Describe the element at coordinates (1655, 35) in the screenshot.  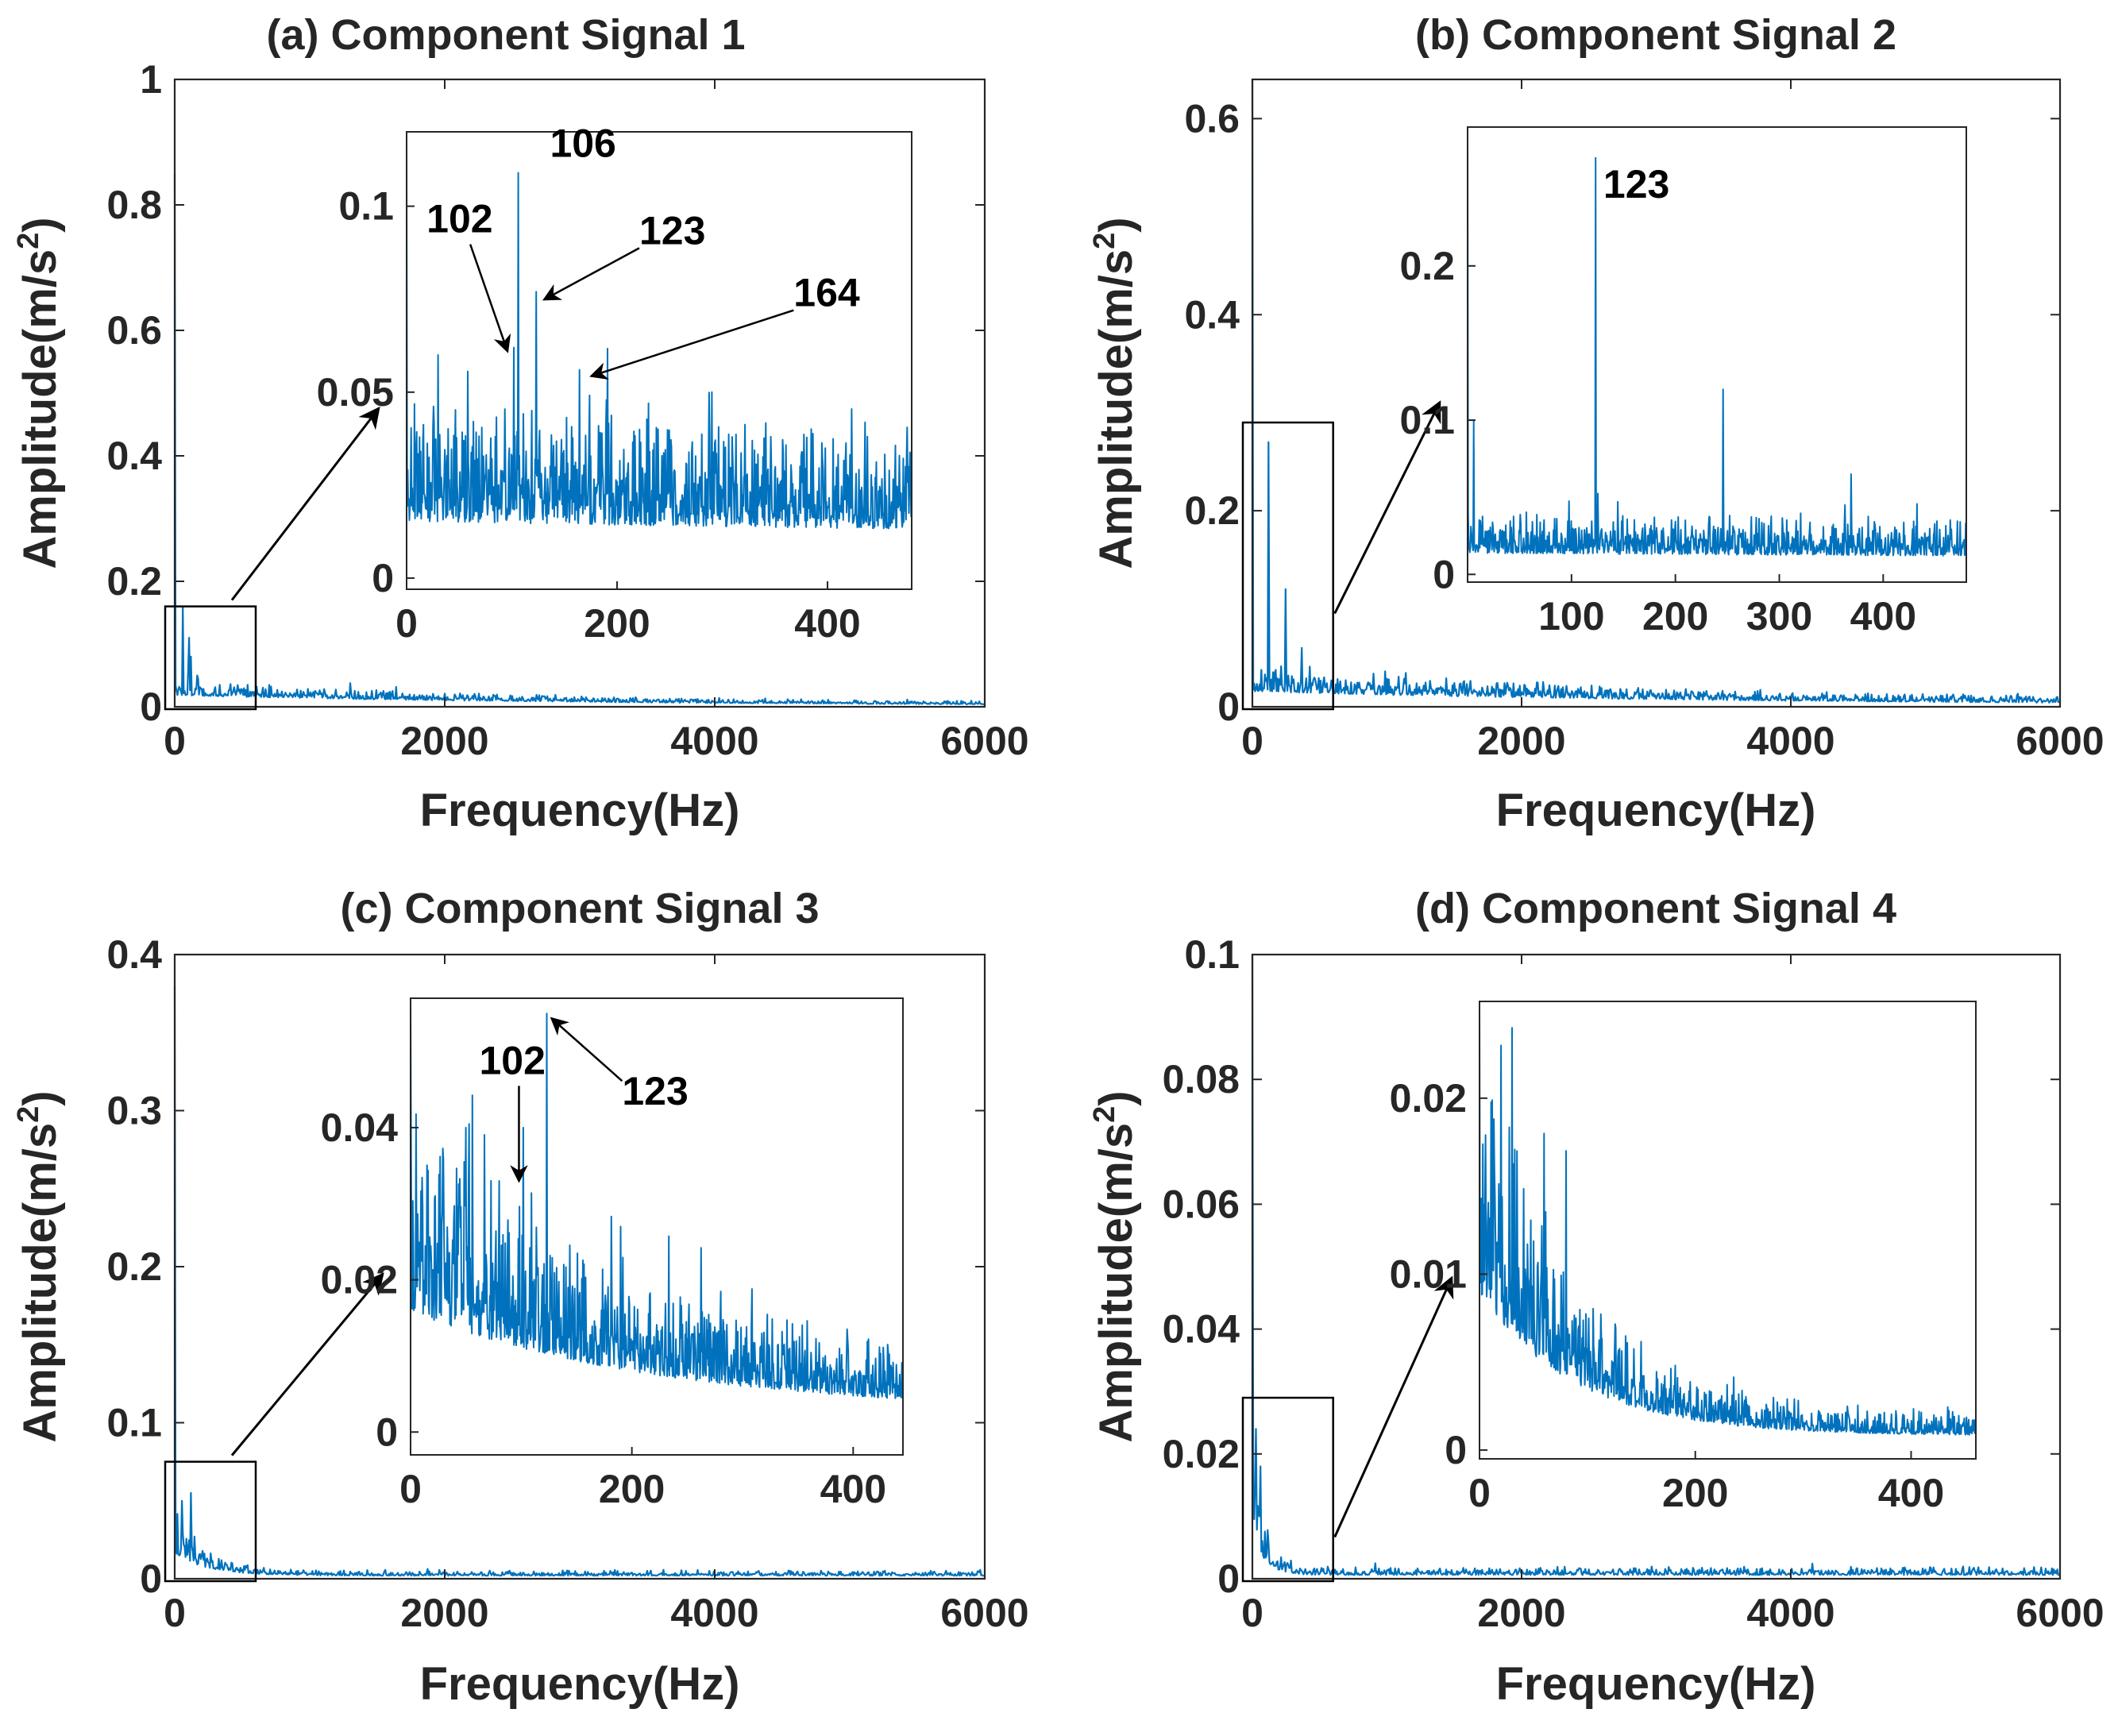
I see `panel-title: (b) Component Signal 2` at that location.